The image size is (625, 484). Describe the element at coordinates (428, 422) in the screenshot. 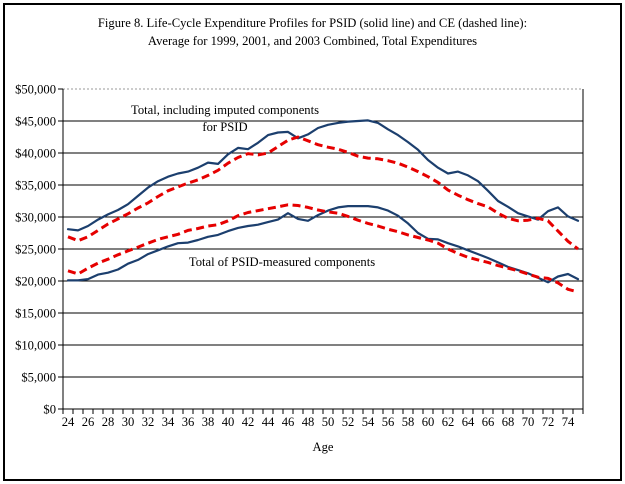

I see `svg-text: 60` at that location.